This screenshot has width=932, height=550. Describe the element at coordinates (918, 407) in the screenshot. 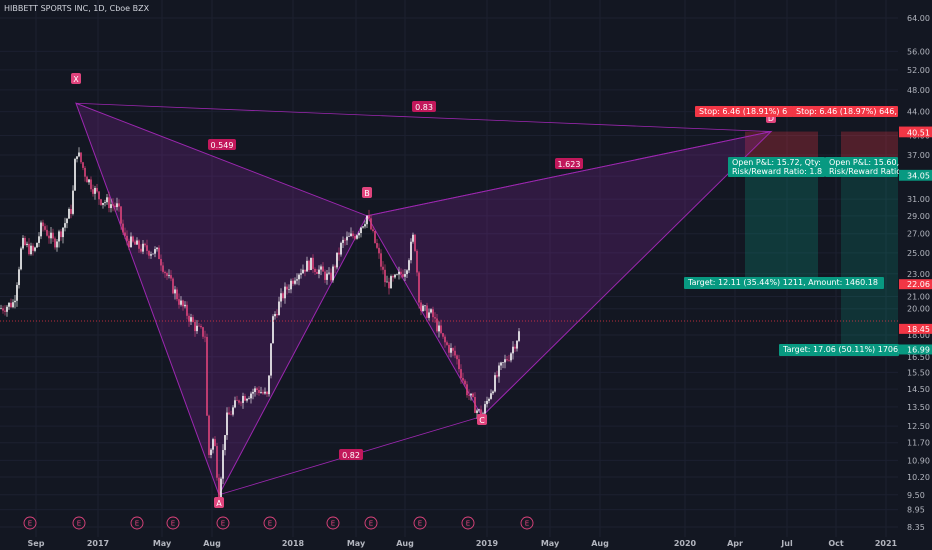

I see `price-tick: 13.50` at that location.